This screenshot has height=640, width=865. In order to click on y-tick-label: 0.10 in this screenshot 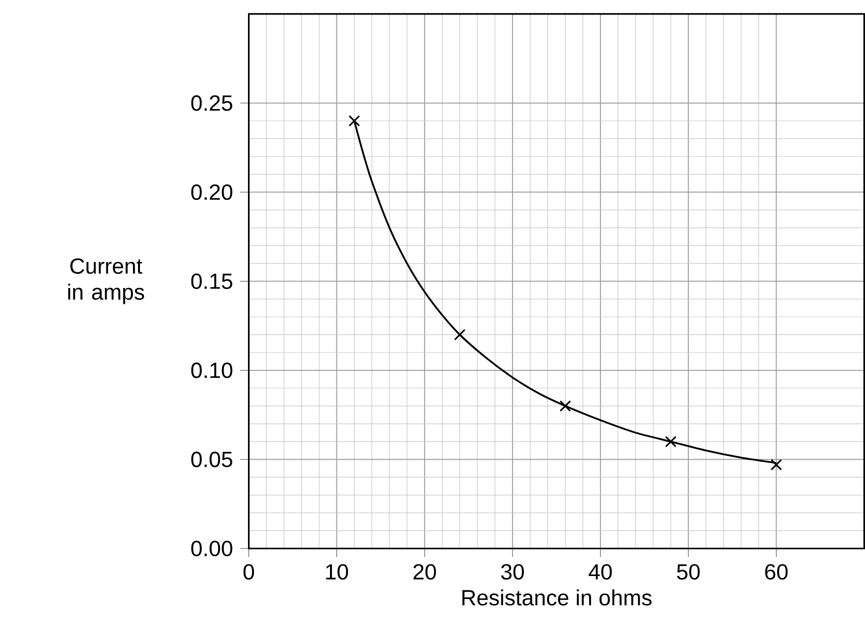, I will do `click(211, 370)`.